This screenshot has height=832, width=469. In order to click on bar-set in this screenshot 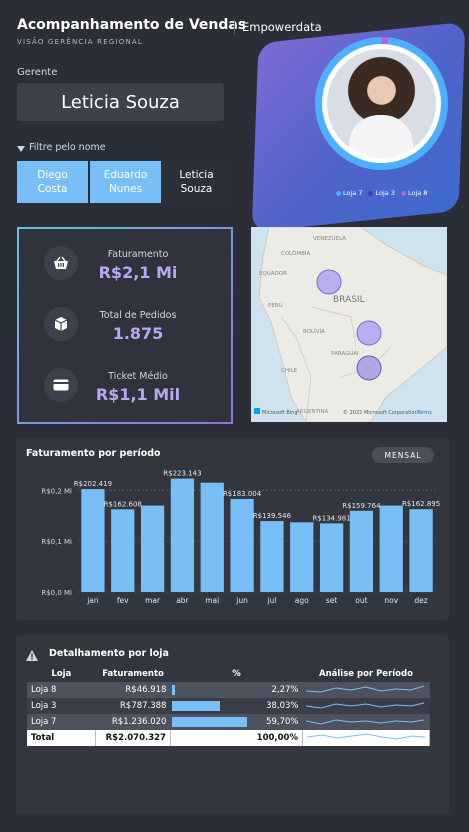, I will do `click(331, 557)`.